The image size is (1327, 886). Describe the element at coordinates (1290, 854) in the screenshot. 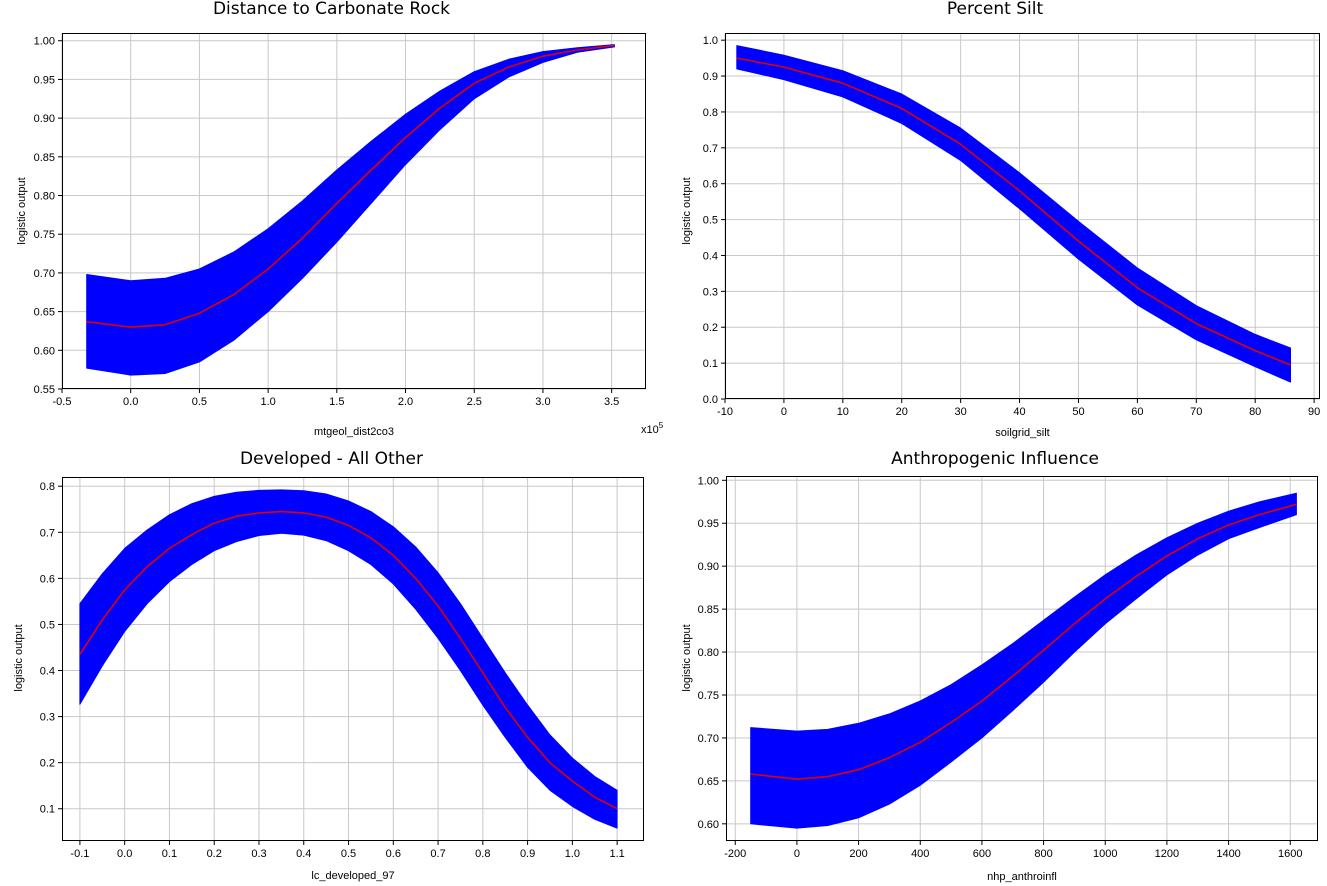

I see `x-tick-label: 1600` at that location.